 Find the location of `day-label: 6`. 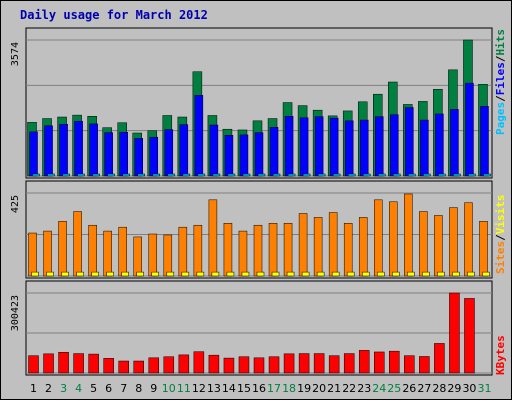

day-label: 6 is located at coordinates (108, 388).